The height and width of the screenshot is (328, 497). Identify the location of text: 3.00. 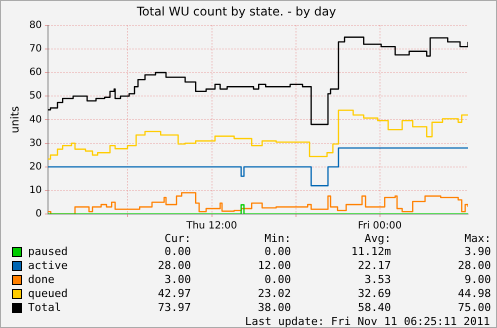
(177, 280).